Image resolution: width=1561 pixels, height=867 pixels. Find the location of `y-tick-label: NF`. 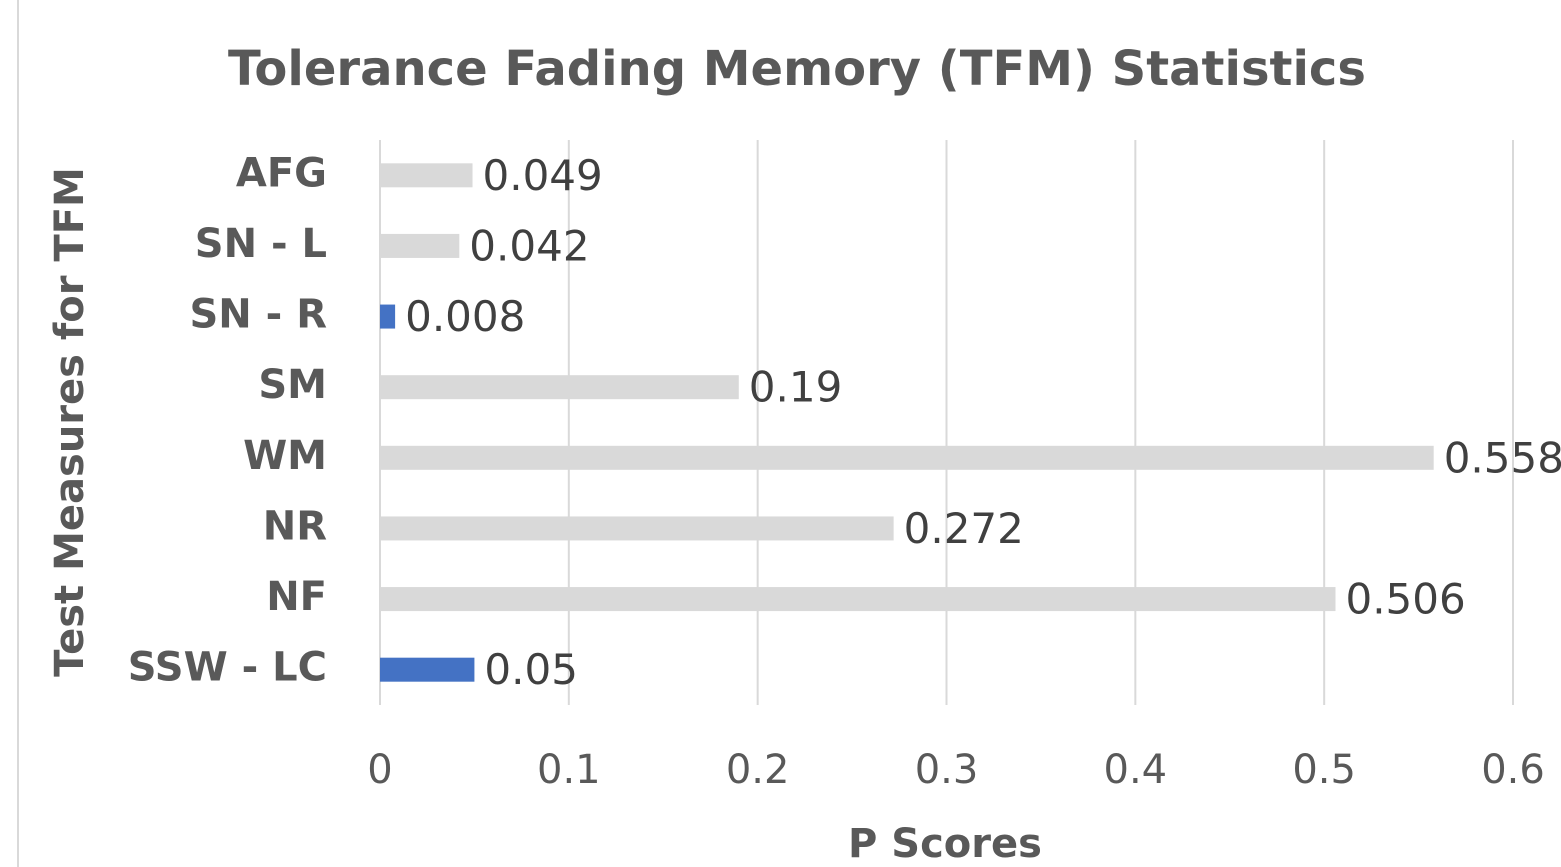

y-tick-label: NF is located at coordinates (296, 597).